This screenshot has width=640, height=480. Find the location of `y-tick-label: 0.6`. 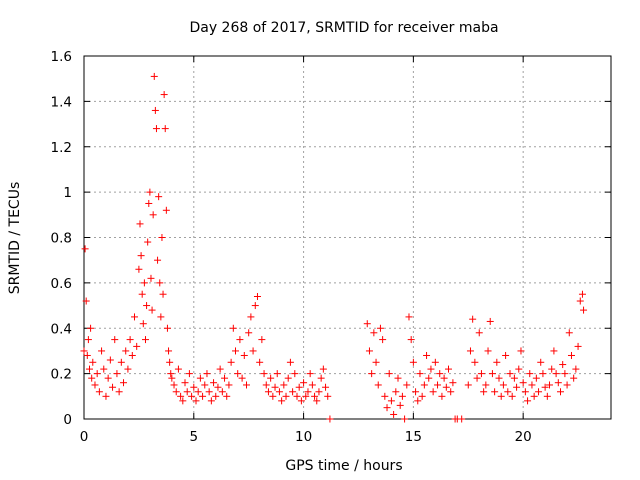

y-tick-label: 0.6 is located at coordinates (61, 284).